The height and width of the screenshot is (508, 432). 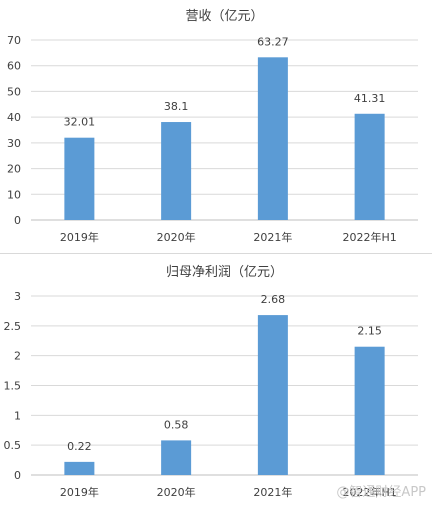 I want to click on y-tick-label: 2, so click(x=17, y=356).